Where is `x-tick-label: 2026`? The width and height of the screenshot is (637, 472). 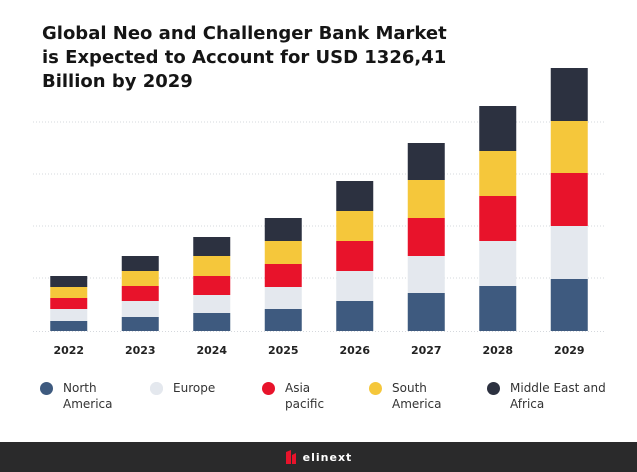 x-tick-label: 2026 is located at coordinates (354, 350).